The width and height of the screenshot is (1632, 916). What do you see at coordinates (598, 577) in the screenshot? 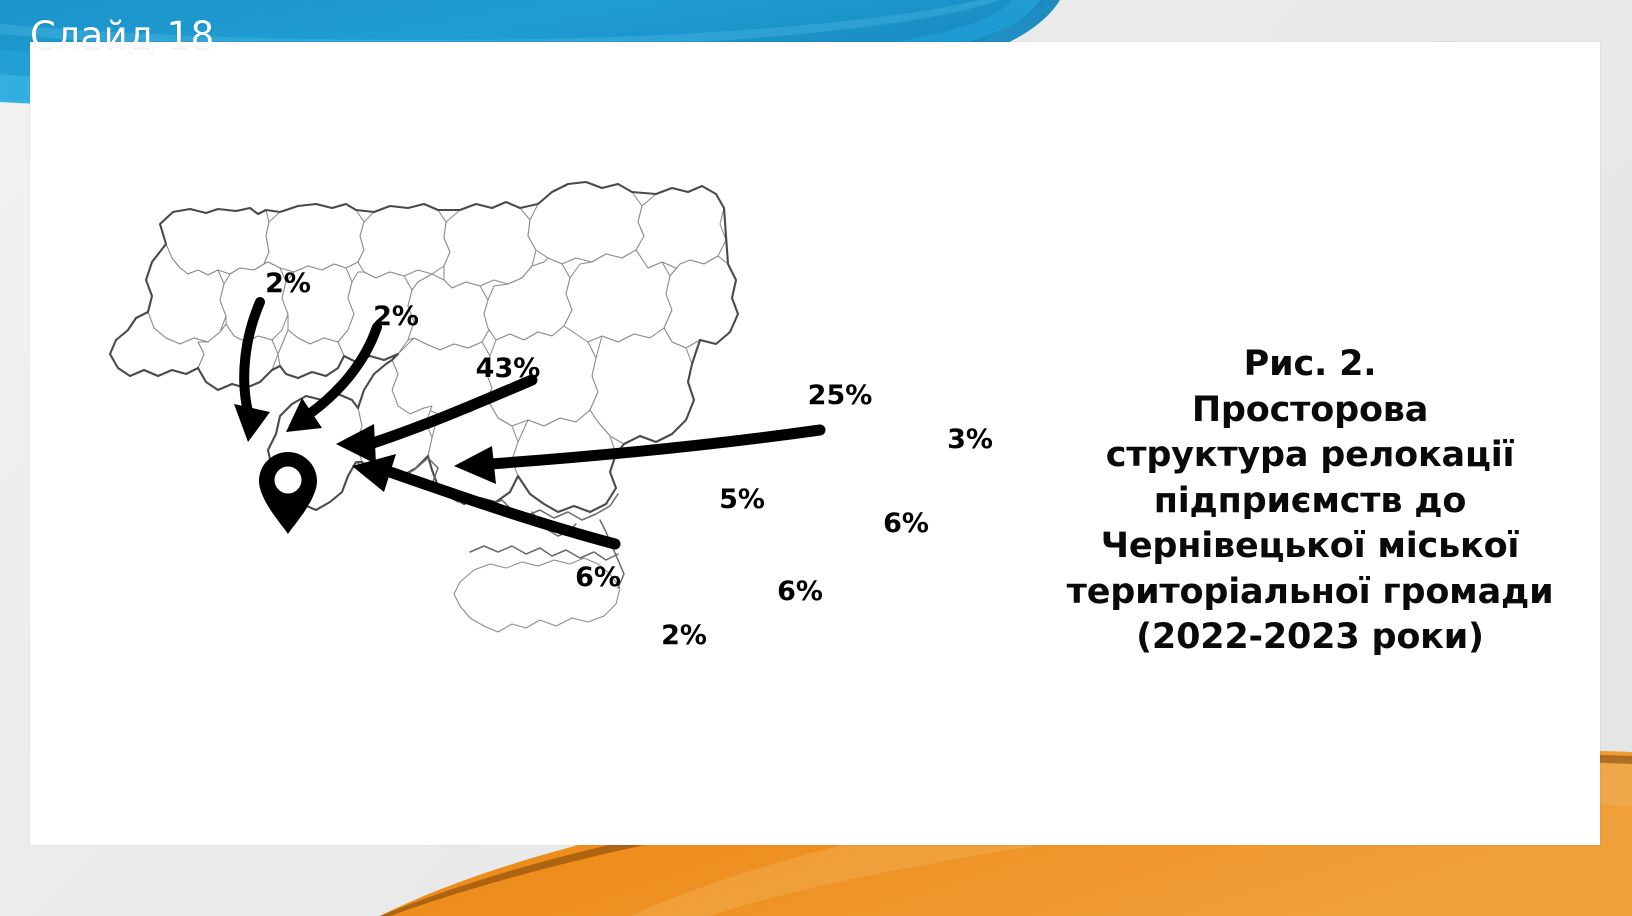
I see `pct-label-s-6: 6%` at bounding box center [598, 577].